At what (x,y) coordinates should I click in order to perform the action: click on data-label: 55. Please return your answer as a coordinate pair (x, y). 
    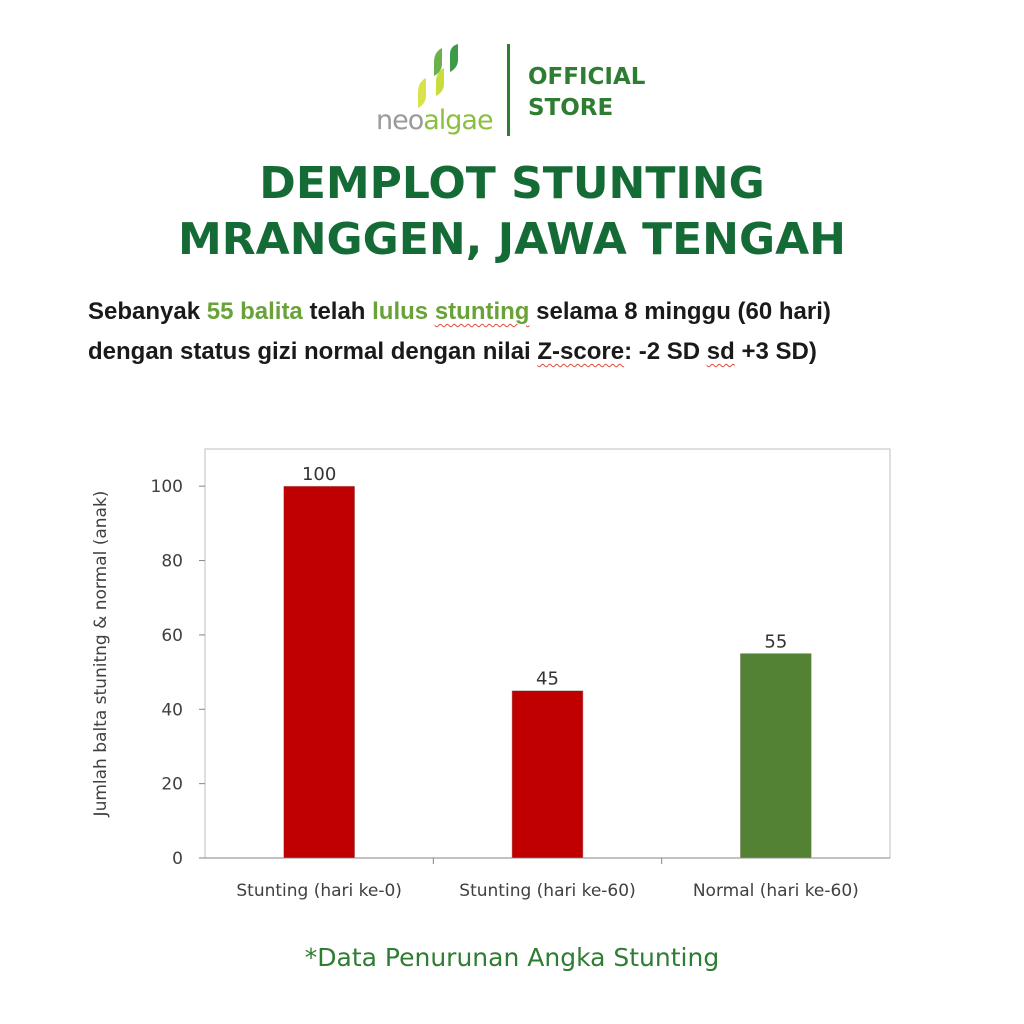
    Looking at the image, I should click on (775, 642).